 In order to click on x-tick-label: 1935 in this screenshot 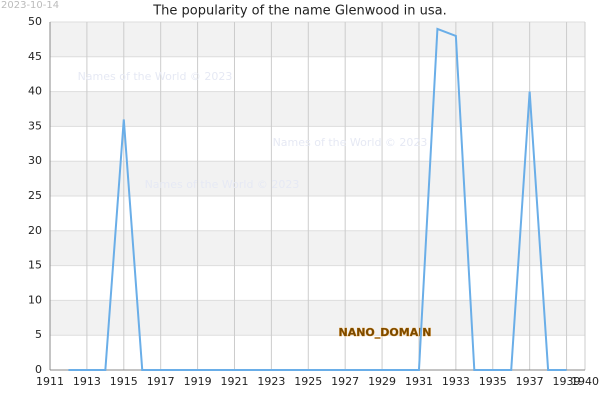, I will do `click(493, 381)`.